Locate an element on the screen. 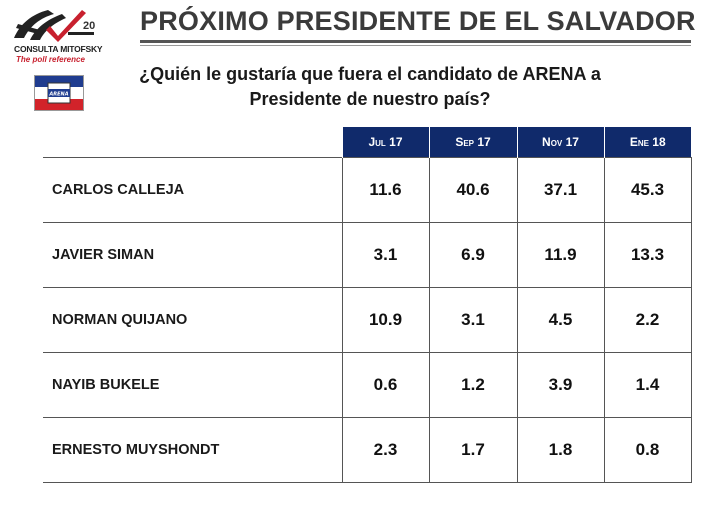 The image size is (719, 513). table-row: NAYIB BUKELE 0.6 1.2 3.9 1.4 is located at coordinates (367, 385).